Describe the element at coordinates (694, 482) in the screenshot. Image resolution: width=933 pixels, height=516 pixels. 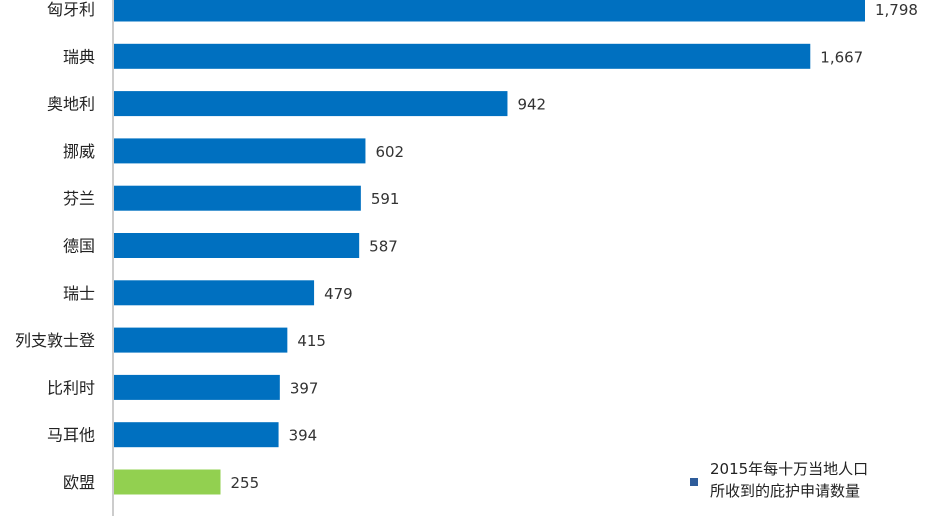
I see `legend-swatch` at that location.